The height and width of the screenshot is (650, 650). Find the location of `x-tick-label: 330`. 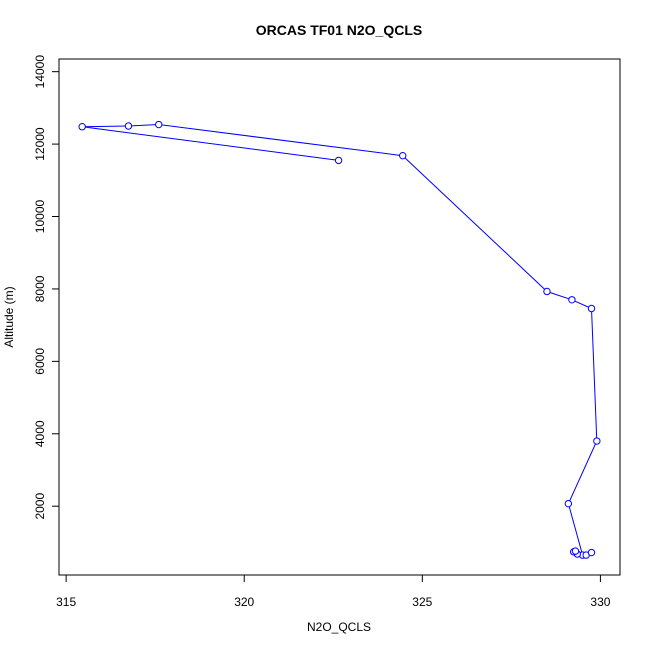

x-tick-label: 330 is located at coordinates (600, 602).